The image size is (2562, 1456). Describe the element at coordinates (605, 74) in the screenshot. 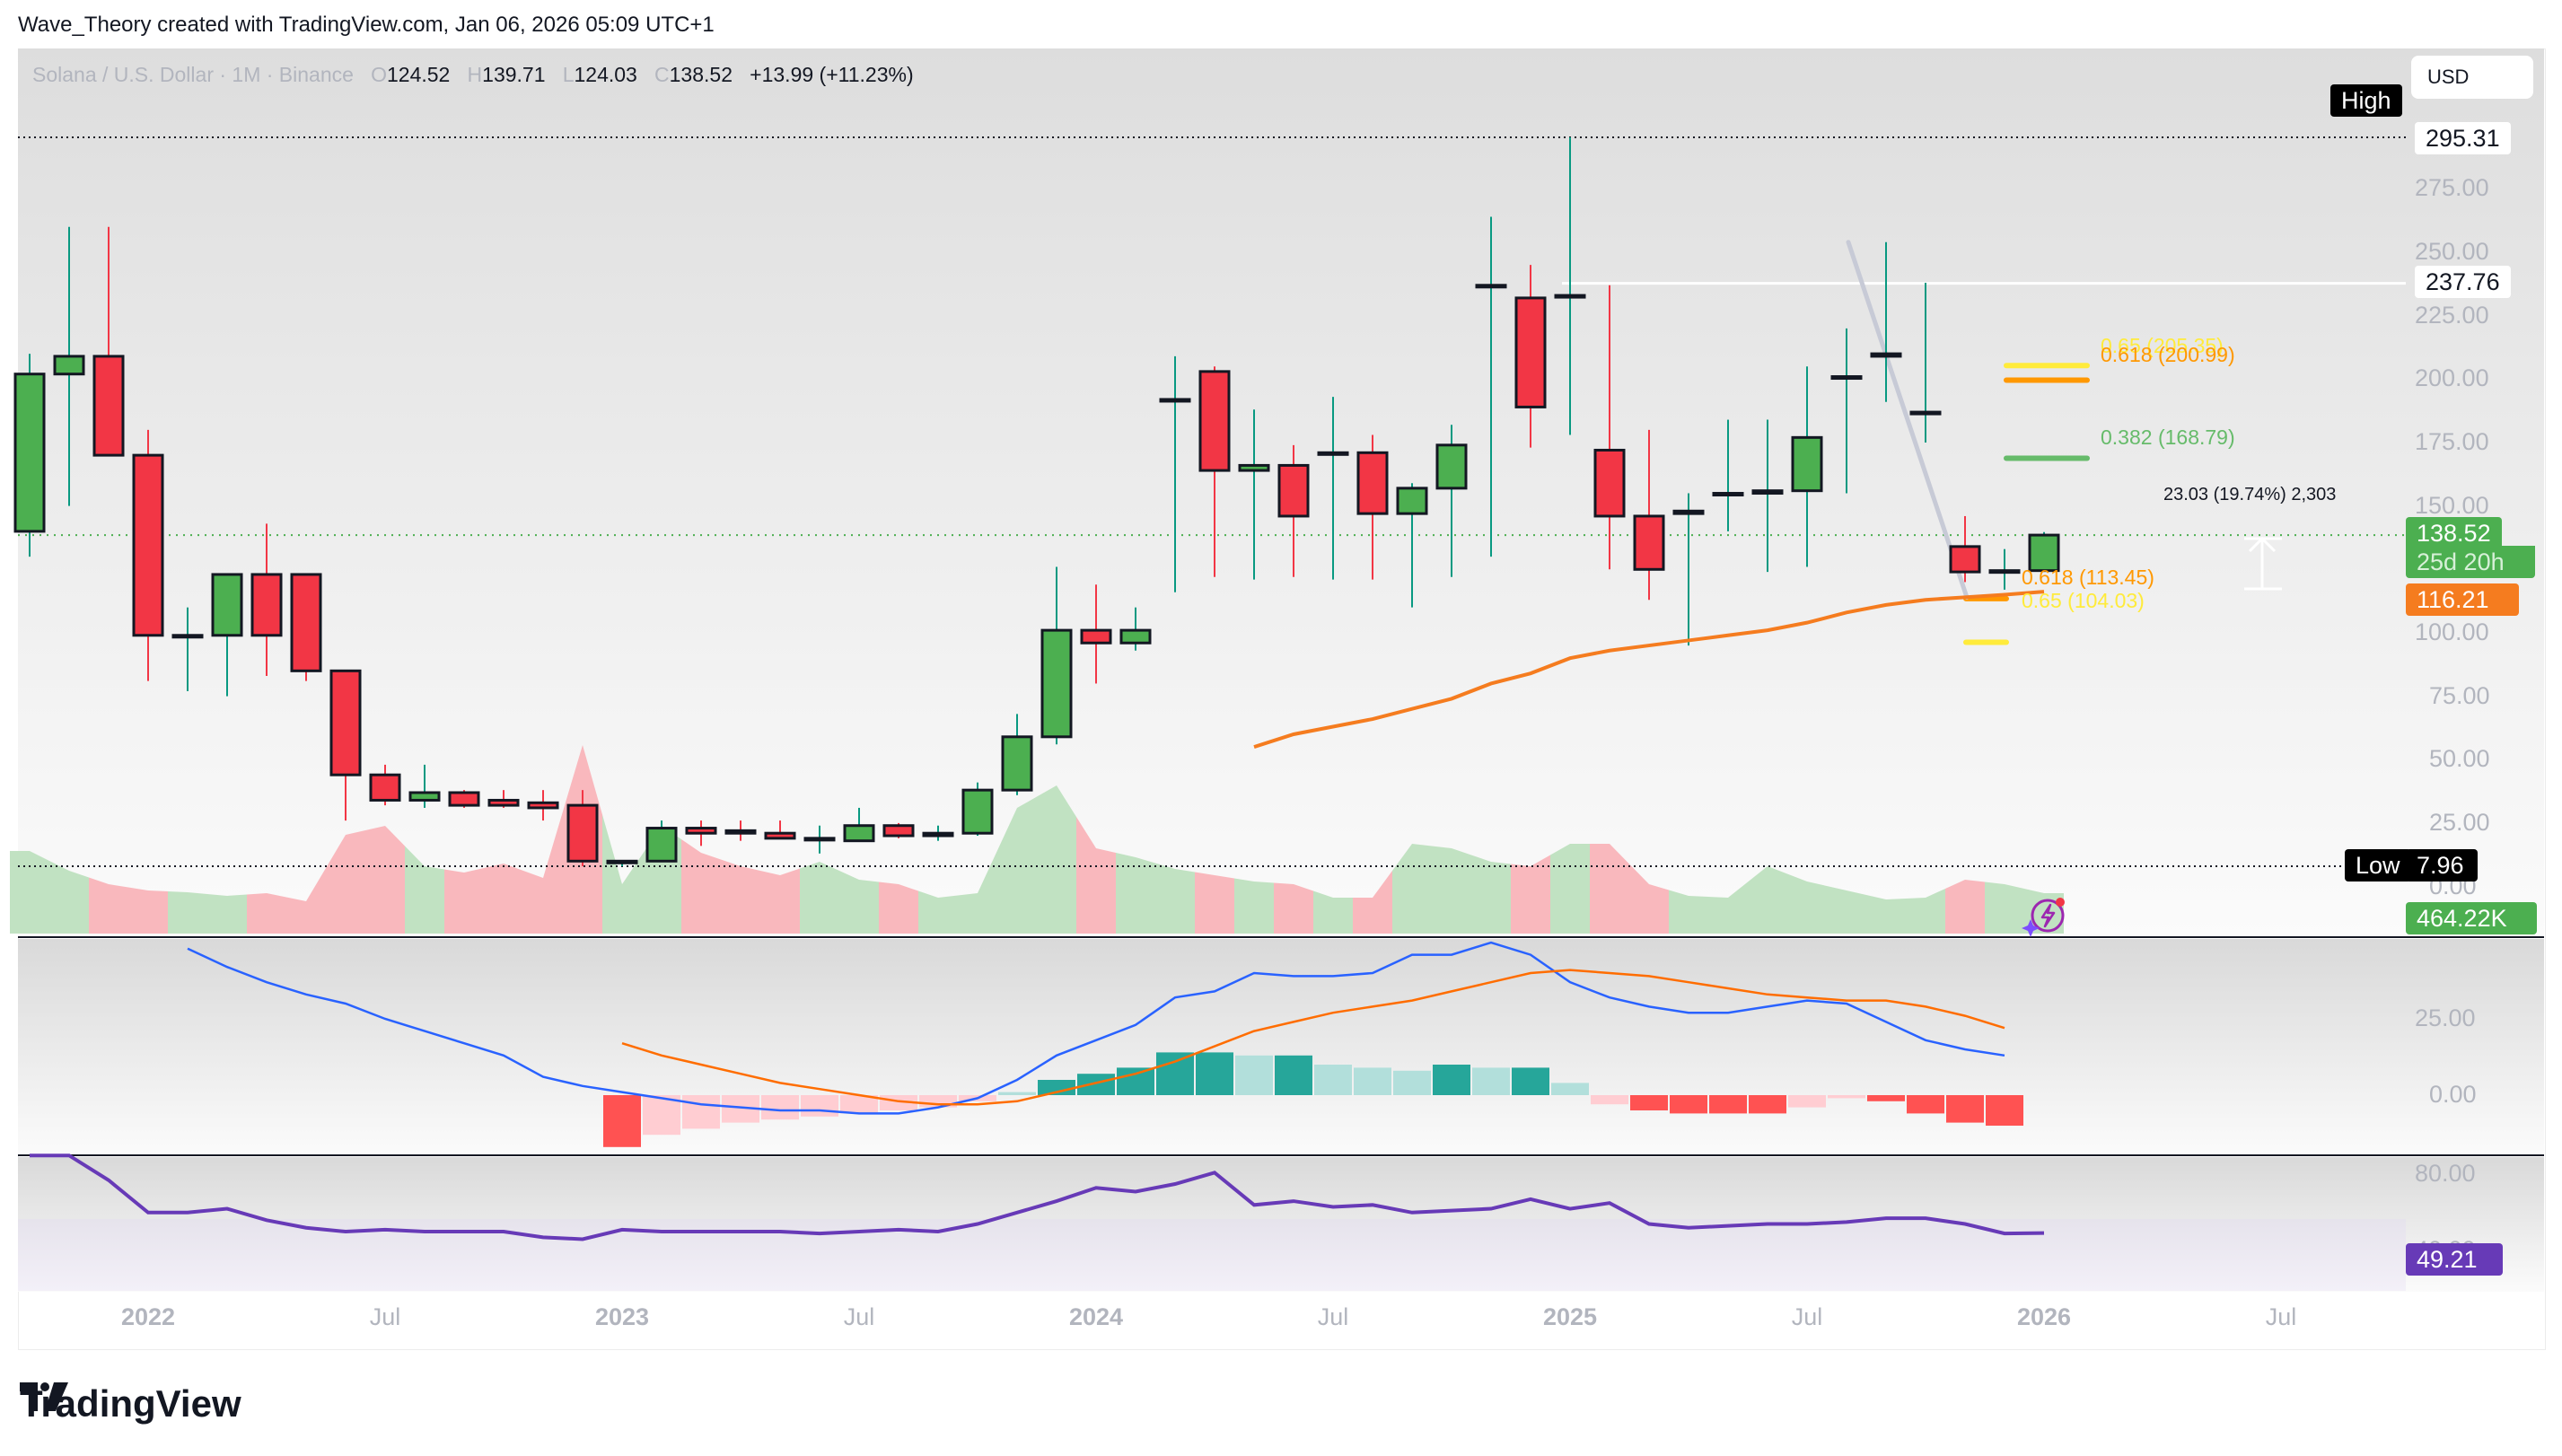

I see `low-value: 124.03` at that location.